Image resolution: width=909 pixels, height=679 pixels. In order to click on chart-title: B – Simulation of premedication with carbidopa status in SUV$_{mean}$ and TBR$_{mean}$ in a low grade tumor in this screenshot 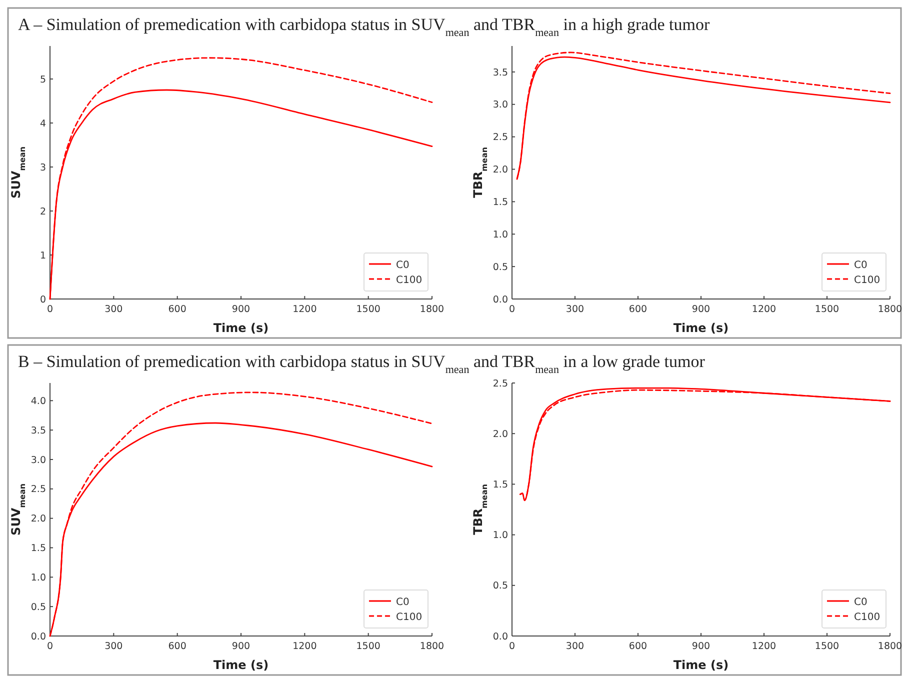, I will do `click(362, 364)`.